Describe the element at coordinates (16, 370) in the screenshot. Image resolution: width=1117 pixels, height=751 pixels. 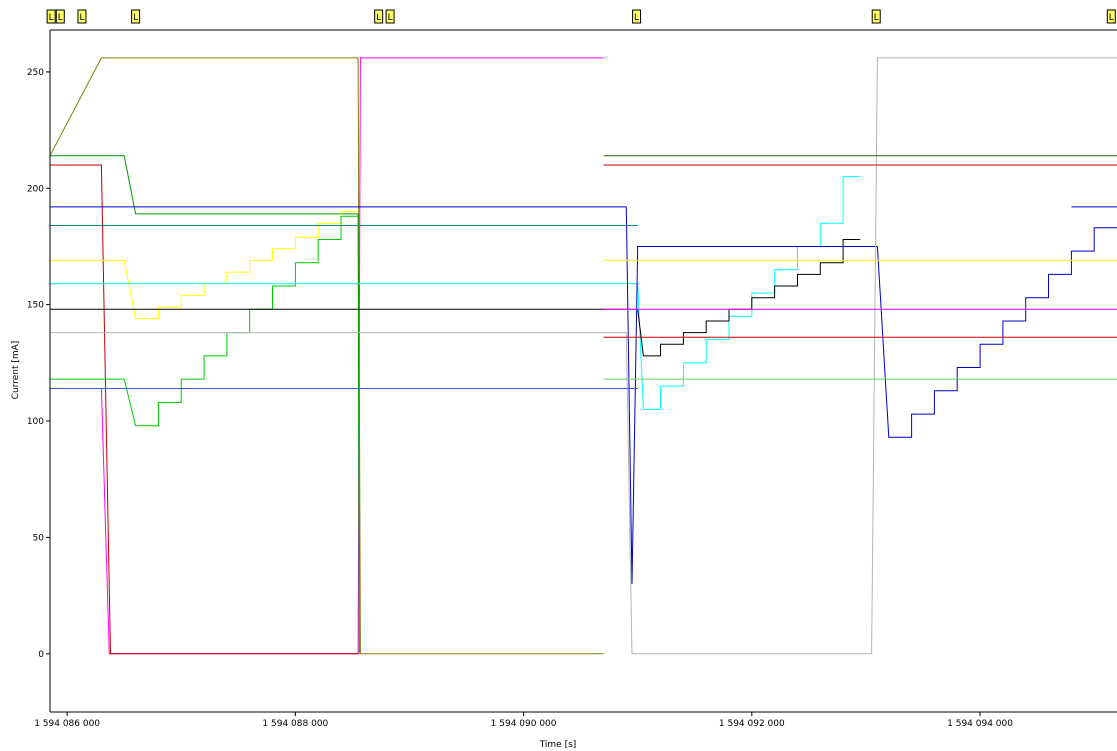
I see `y-axis-title: Current [mA]` at that location.